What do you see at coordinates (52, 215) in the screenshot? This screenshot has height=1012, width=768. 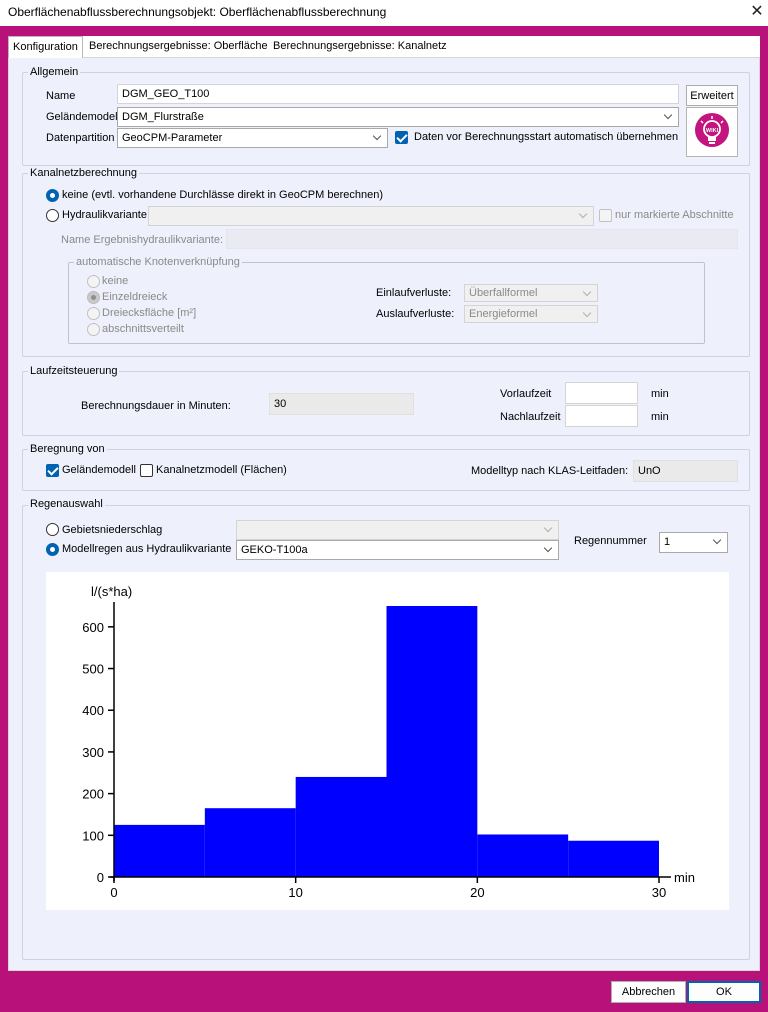 I see `radio-kanalnetz-hydraulik` at bounding box center [52, 215].